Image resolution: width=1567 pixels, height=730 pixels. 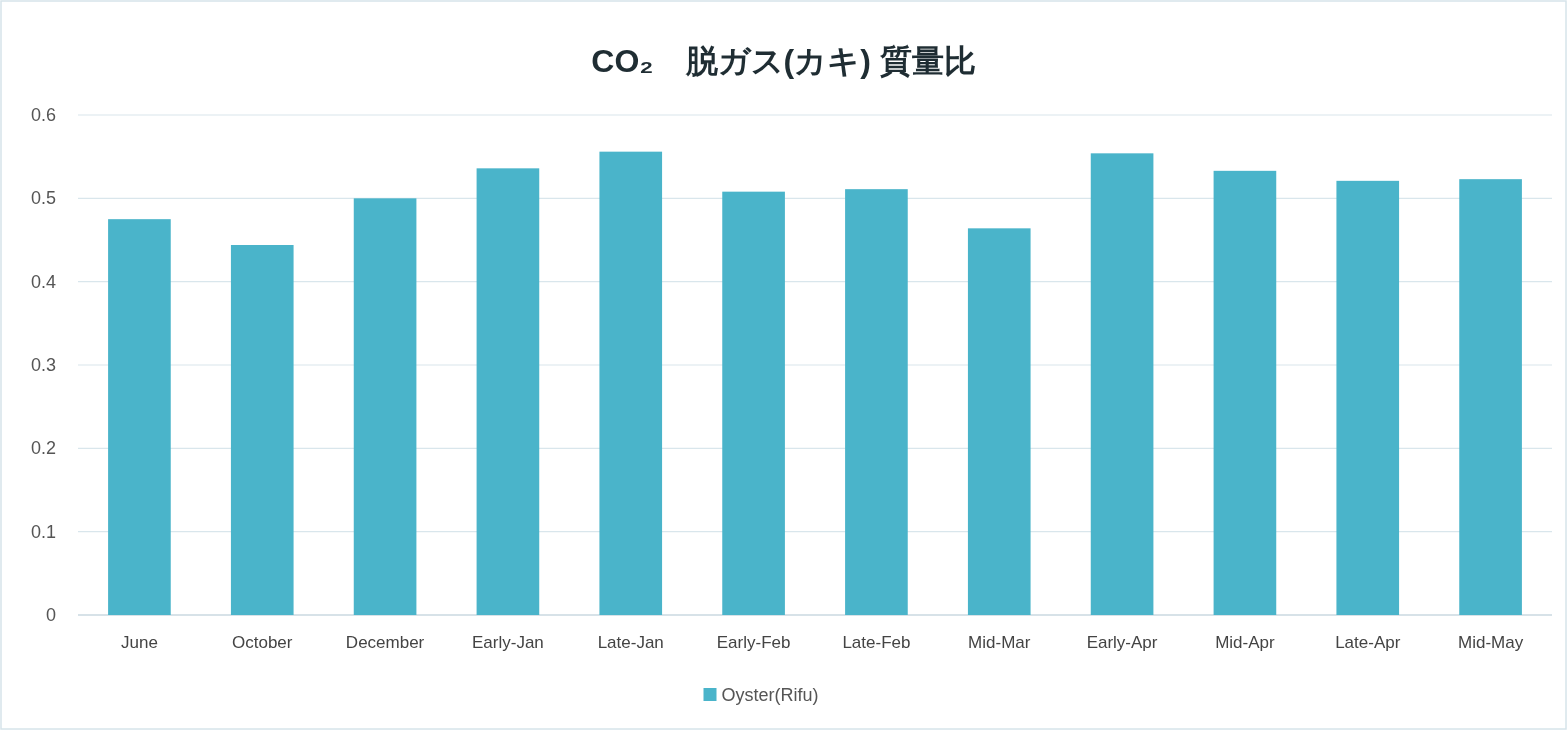 What do you see at coordinates (876, 642) in the screenshot?
I see `x-tick-label: Late-Feb` at bounding box center [876, 642].